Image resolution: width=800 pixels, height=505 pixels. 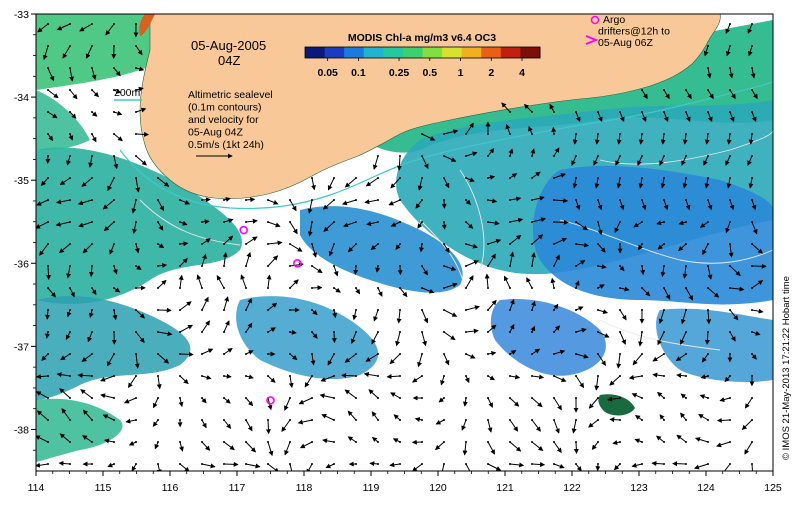 What do you see at coordinates (205, 221) in the screenshot?
I see `velocity-arrow-shaft` at bounding box center [205, 221].